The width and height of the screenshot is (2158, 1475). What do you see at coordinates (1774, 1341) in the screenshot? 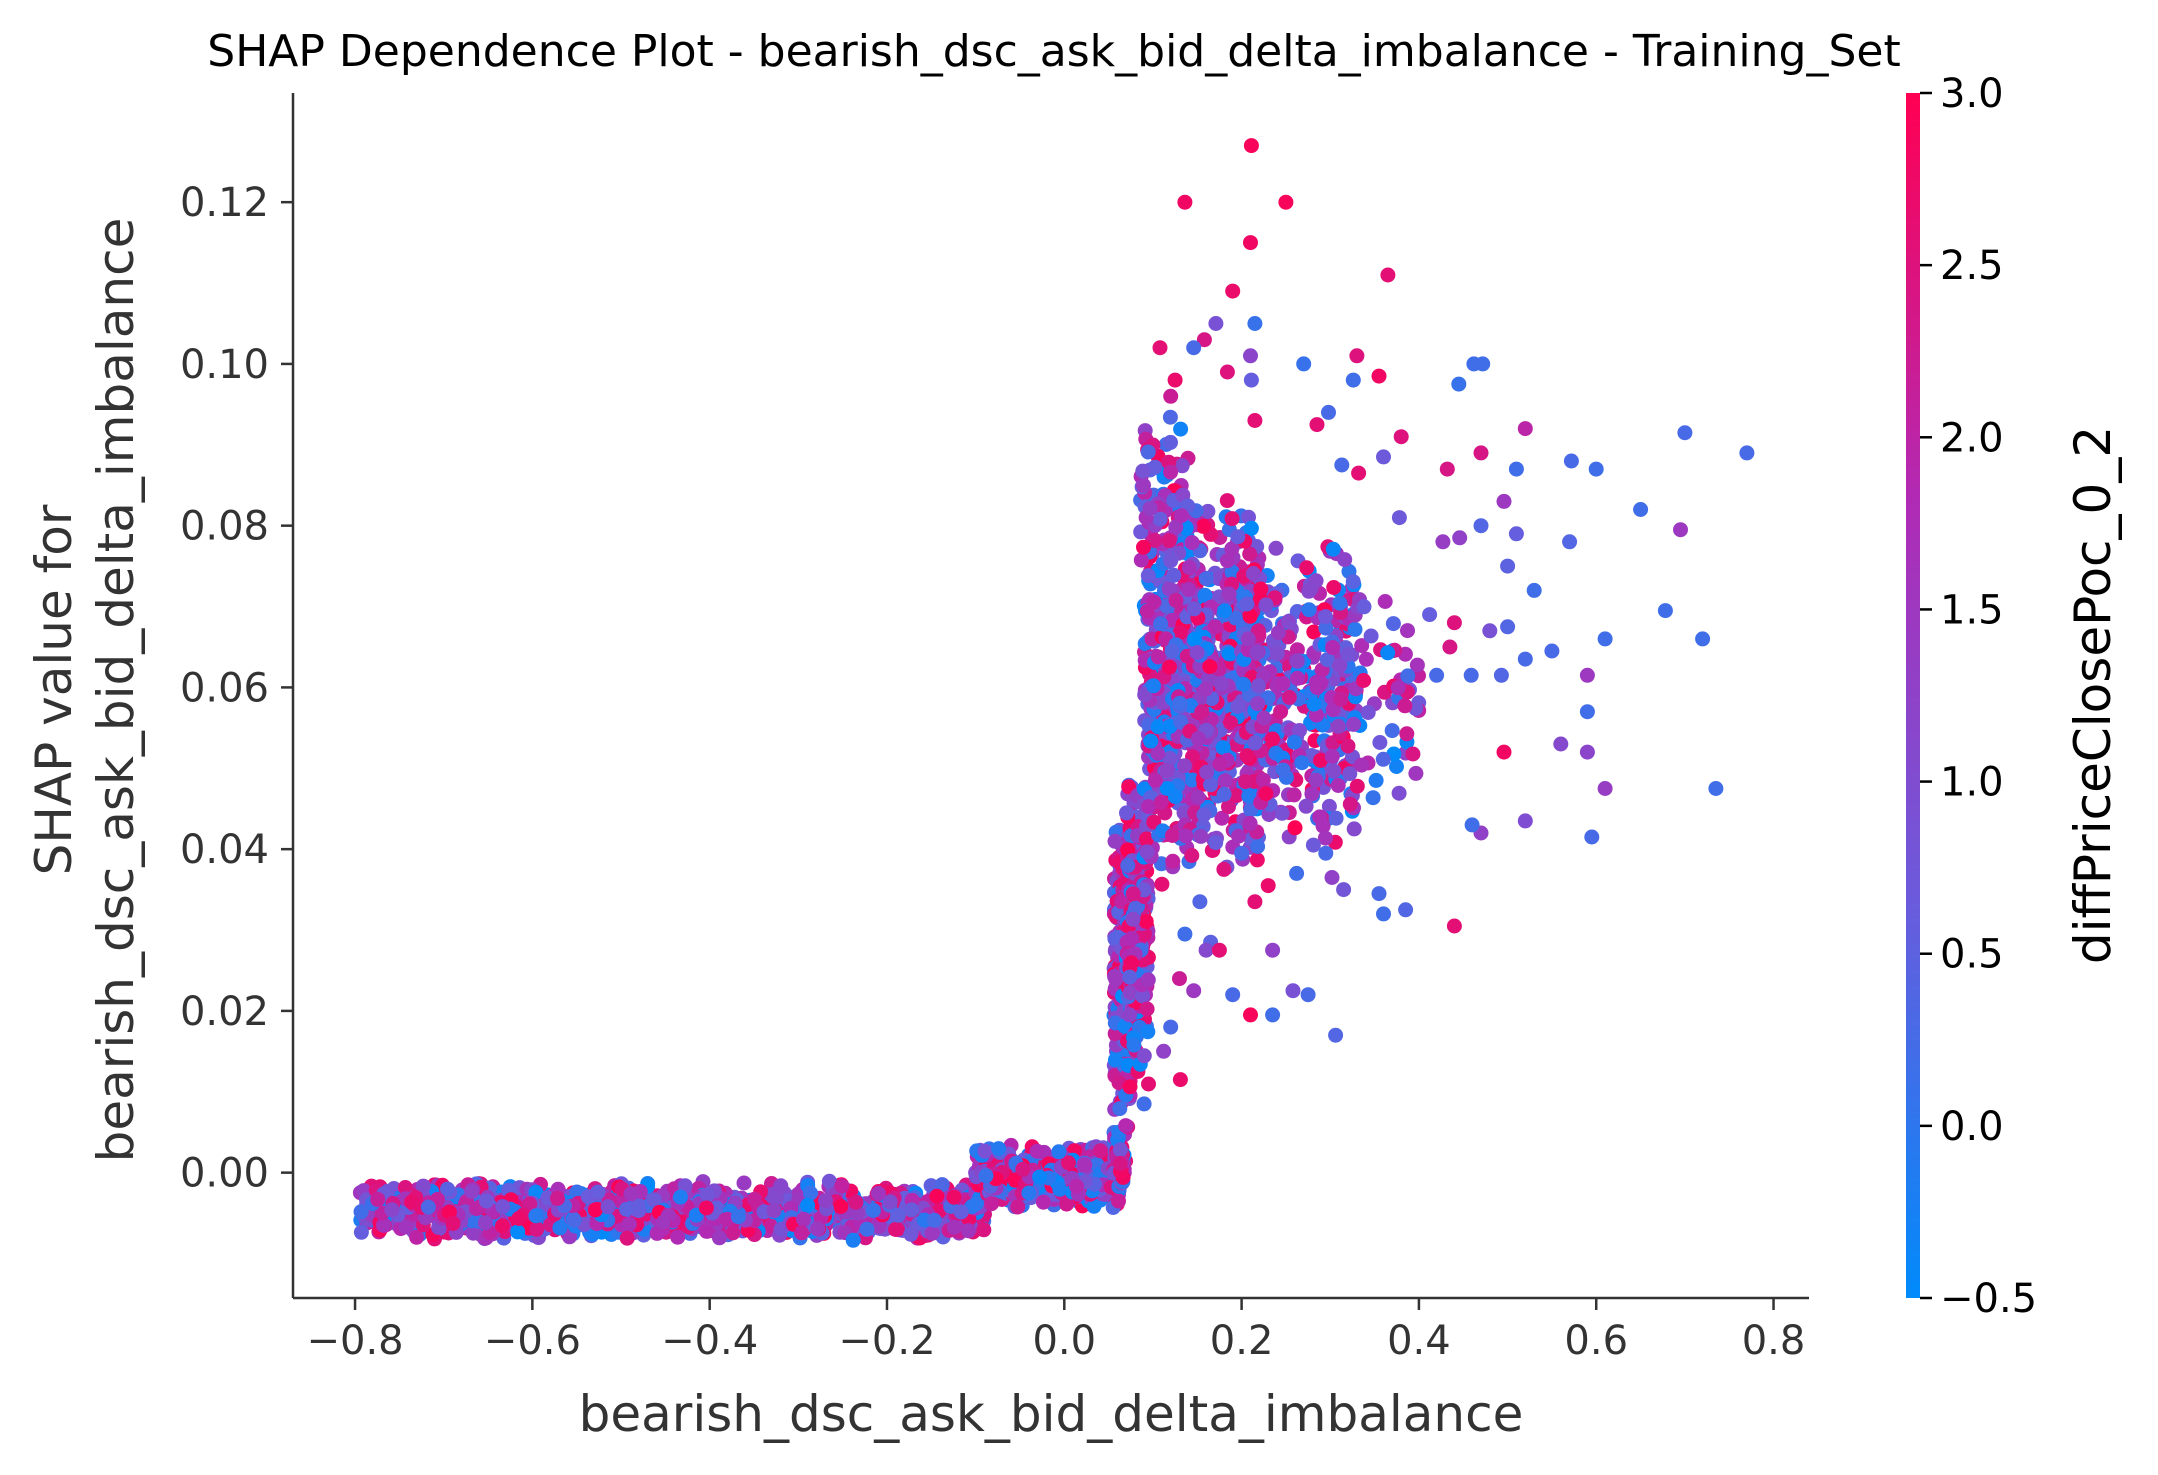
I see `x-tick-label: 0.8` at bounding box center [1774, 1341].